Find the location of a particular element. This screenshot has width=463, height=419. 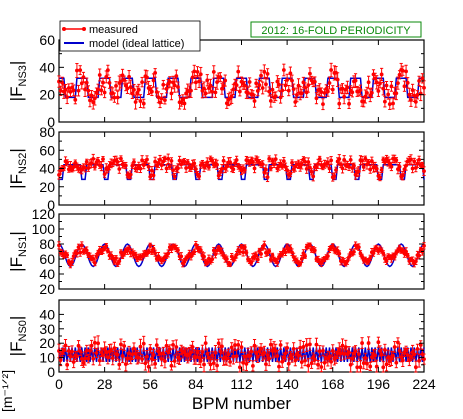

y-axis-label: |FNS3| is located at coordinates (18, 81).